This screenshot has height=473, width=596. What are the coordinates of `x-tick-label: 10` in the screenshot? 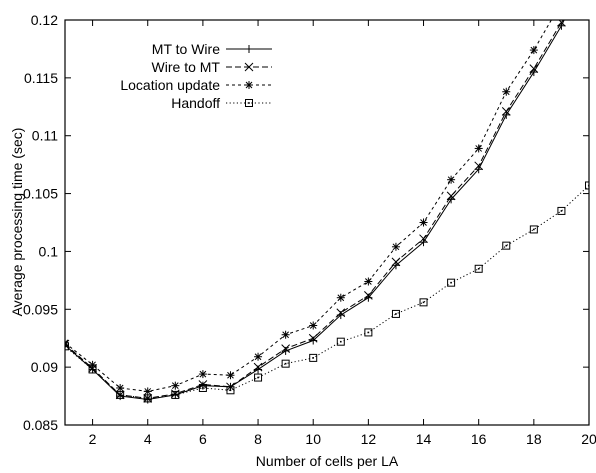 It's located at (313, 439).